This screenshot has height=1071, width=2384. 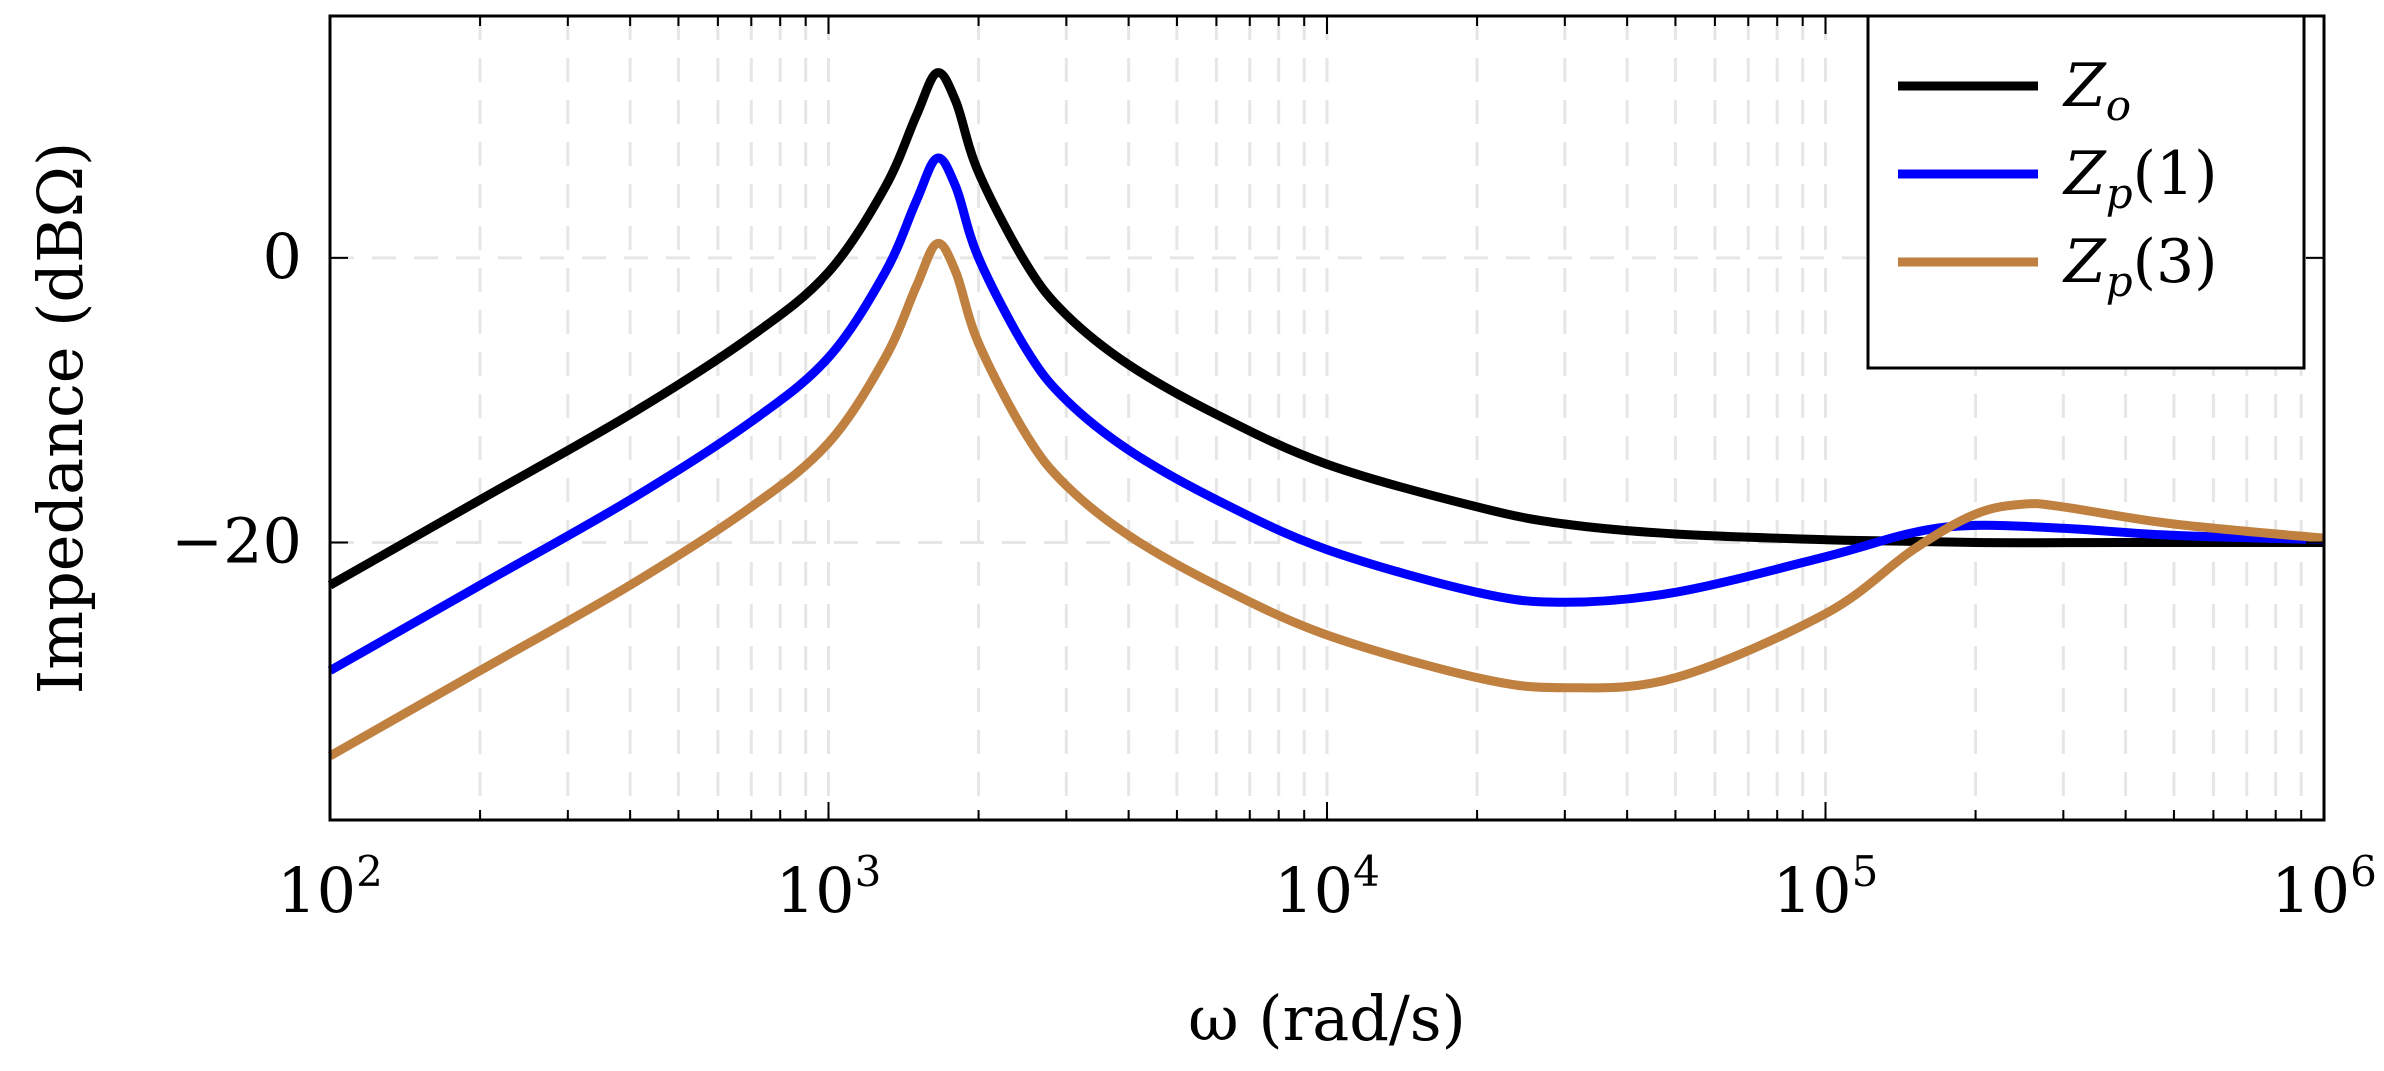 I want to click on y-tick-label: 0, so click(x=282, y=256).